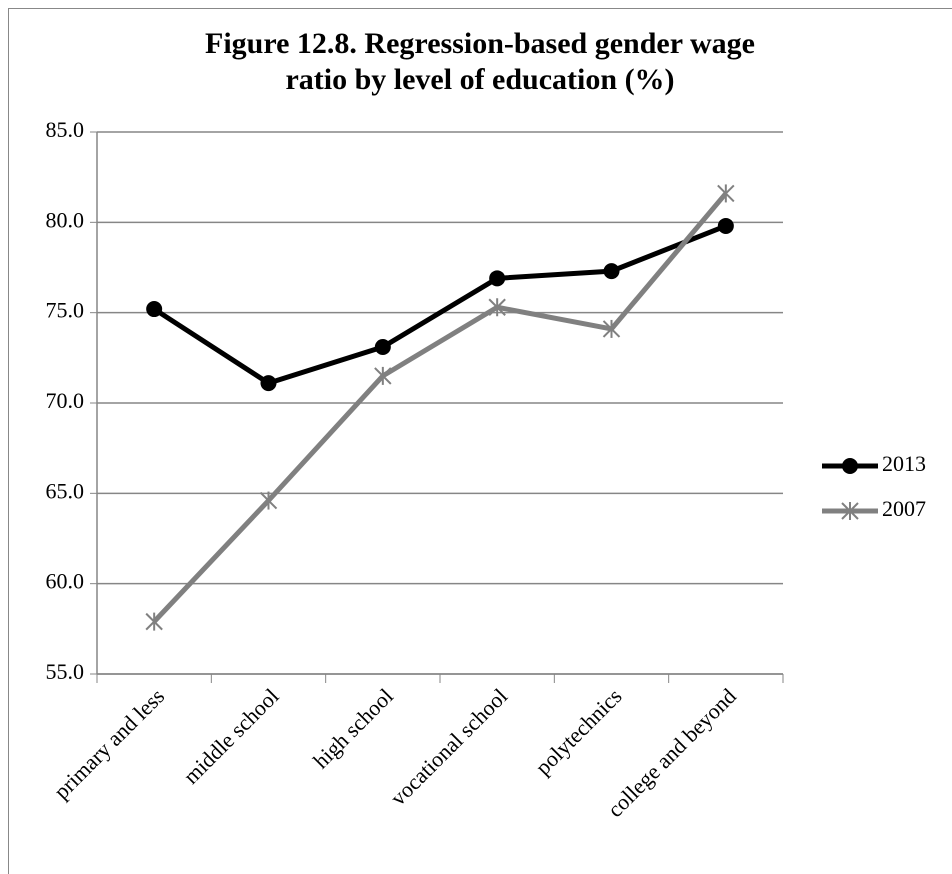 Image resolution: width=952 pixels, height=874 pixels. I want to click on y-tick-label: 65.0, so click(65, 490).